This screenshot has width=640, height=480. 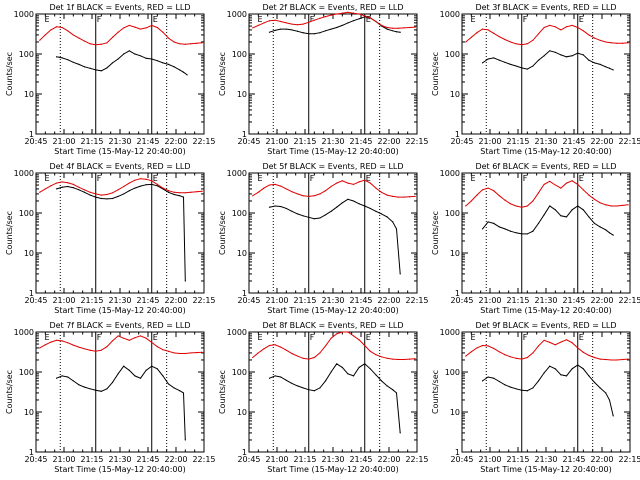 What do you see at coordinates (119, 469) in the screenshot?
I see `x-axis-label: Start Time (15-May-12 20:40:00)` at bounding box center [119, 469].